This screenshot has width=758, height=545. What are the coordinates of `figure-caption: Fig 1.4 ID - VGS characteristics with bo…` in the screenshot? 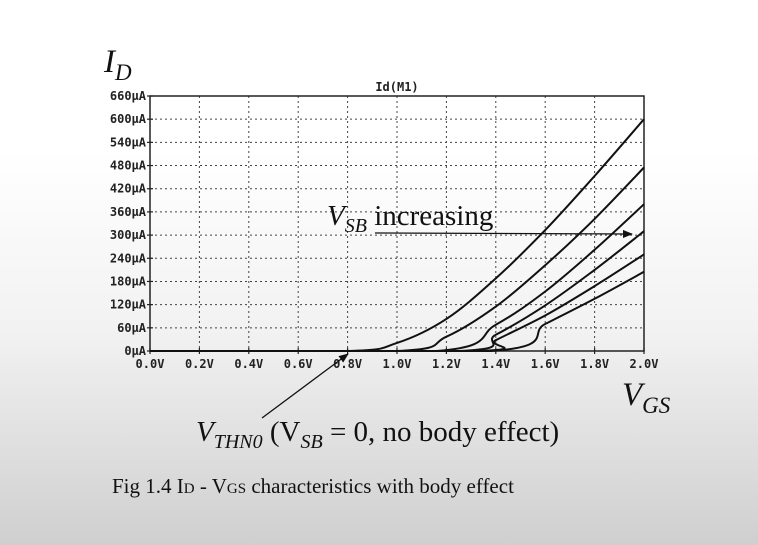 It's located at (313, 486).